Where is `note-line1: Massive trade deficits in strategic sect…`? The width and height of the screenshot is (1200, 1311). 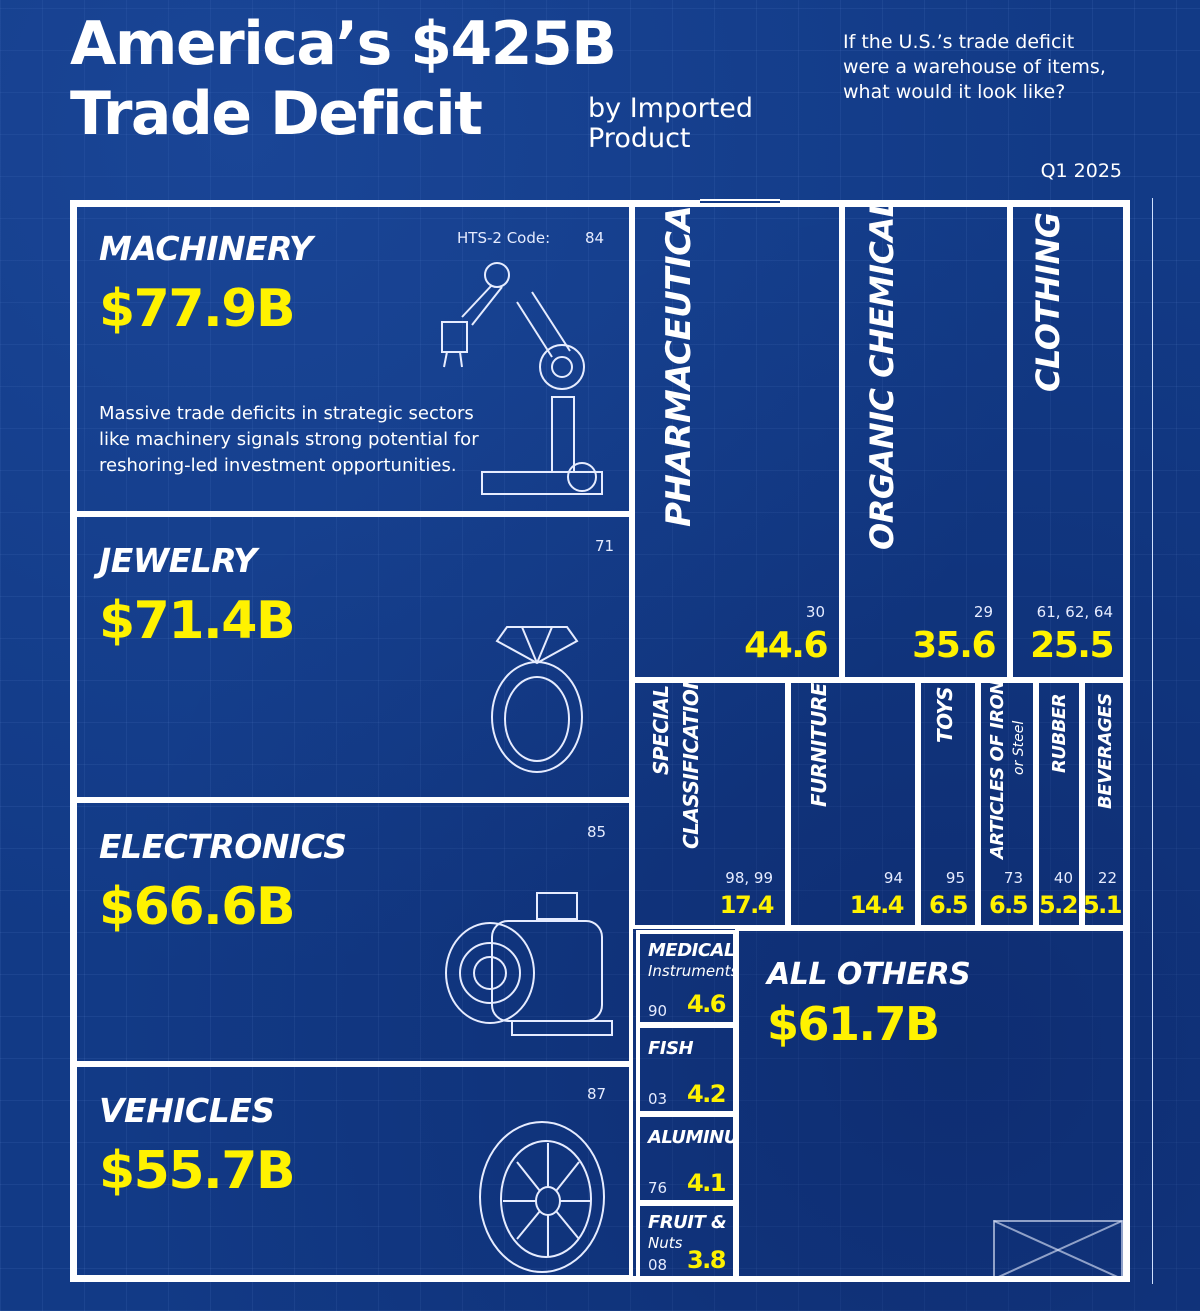 note-line1: Massive trade deficits in strategic sect… is located at coordinates (286, 413).